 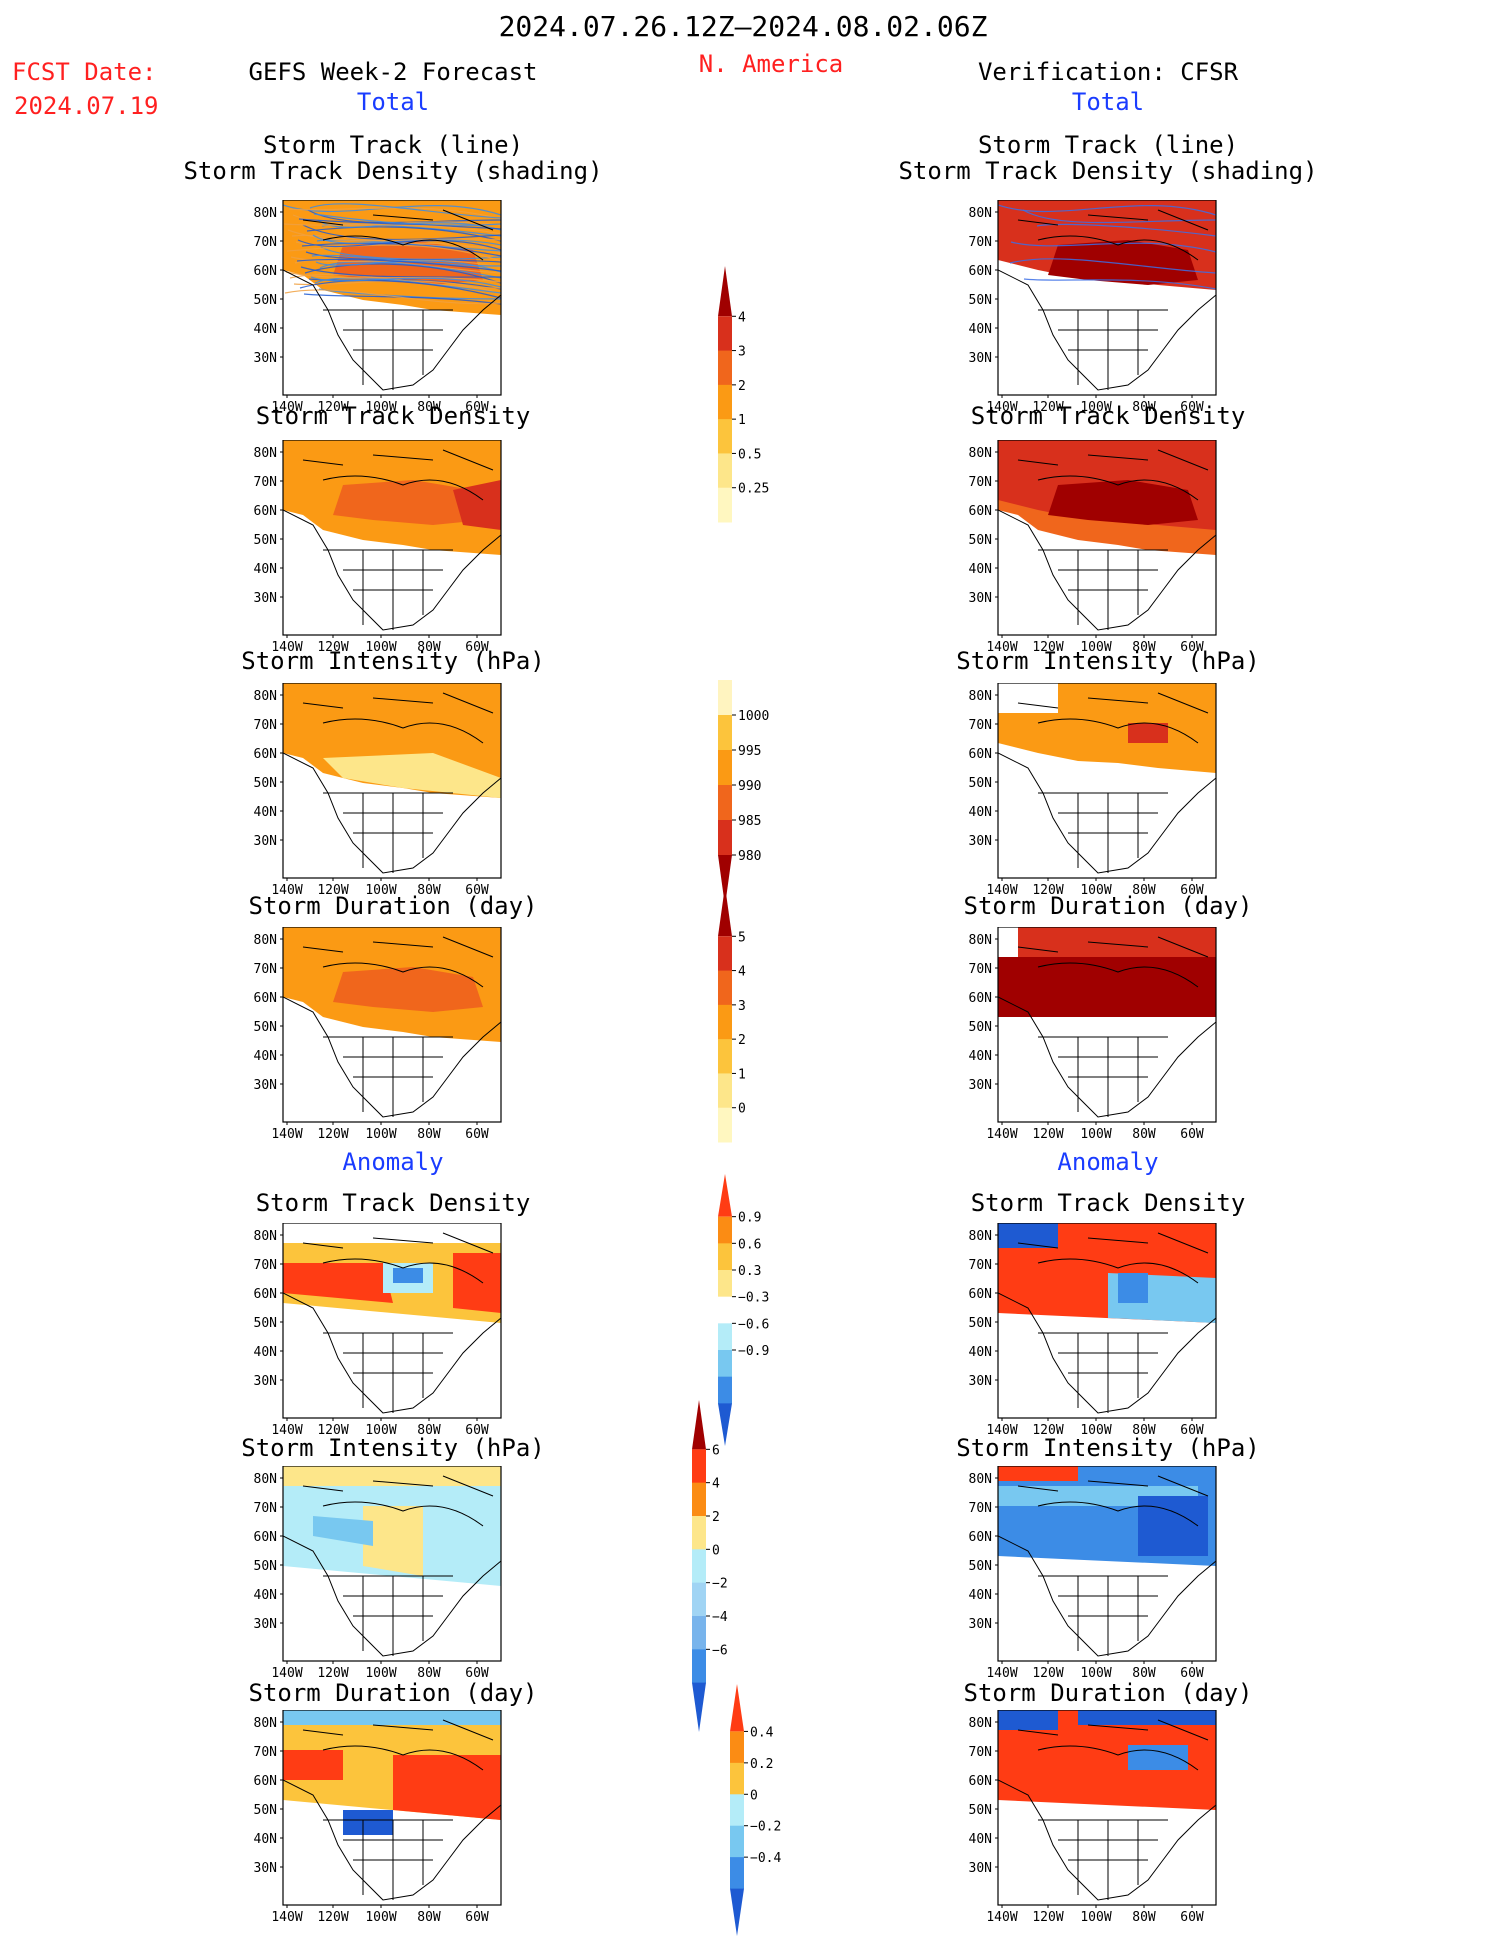 What do you see at coordinates (742, 352) in the screenshot?
I see `colorbar-label: 3` at bounding box center [742, 352].